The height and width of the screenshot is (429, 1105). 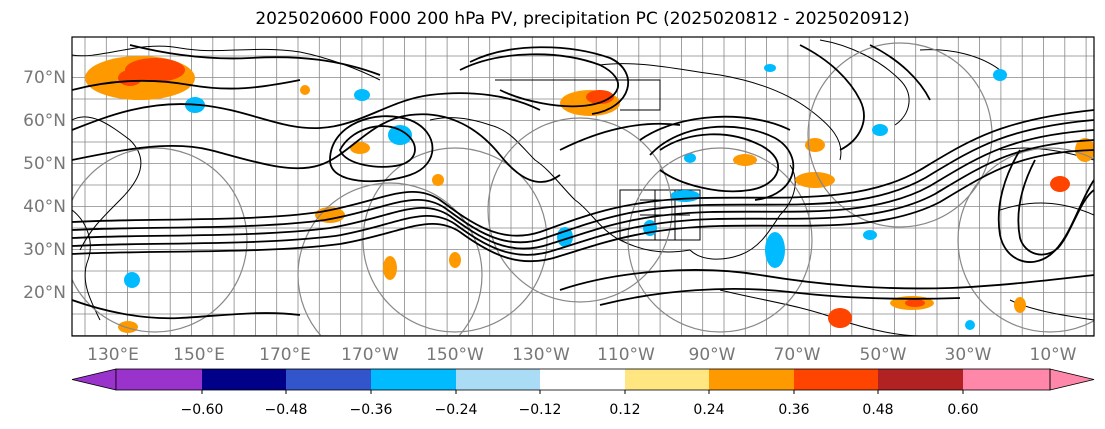 What do you see at coordinates (624, 410) in the screenshot?
I see `colorbar-tick-label: 0.12` at bounding box center [624, 410].